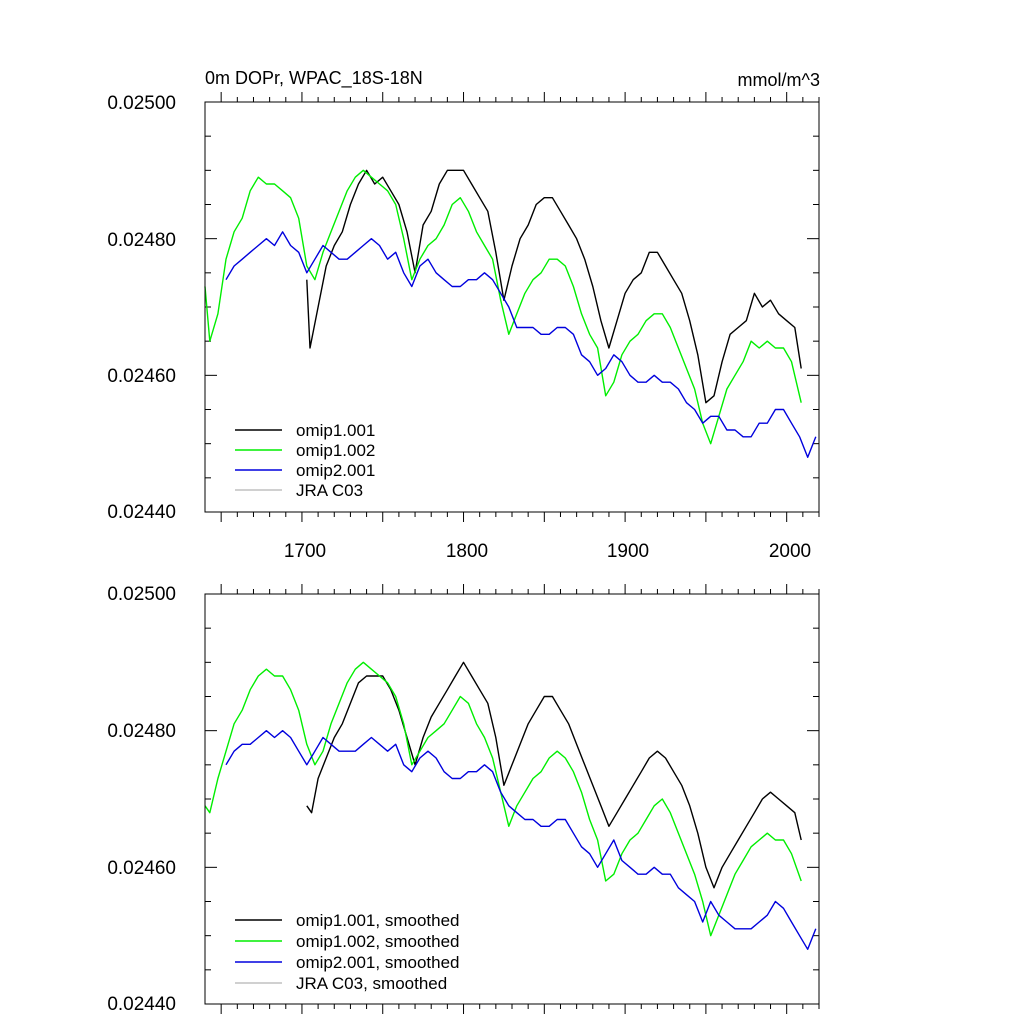 This screenshot has height=1024, width=1024. What do you see at coordinates (141, 103) in the screenshot?
I see `top-y-tick-label: 0.02500` at bounding box center [141, 103].